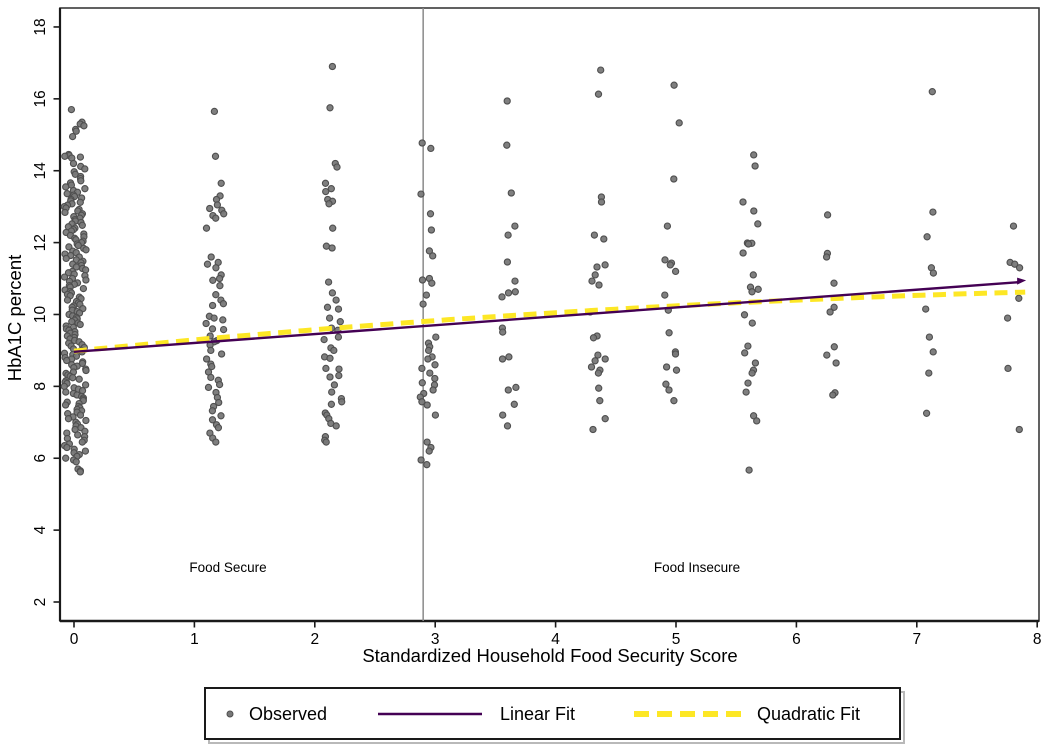  Describe the element at coordinates (40, 386) in the screenshot. I see `y-tick-label: 8` at that location.